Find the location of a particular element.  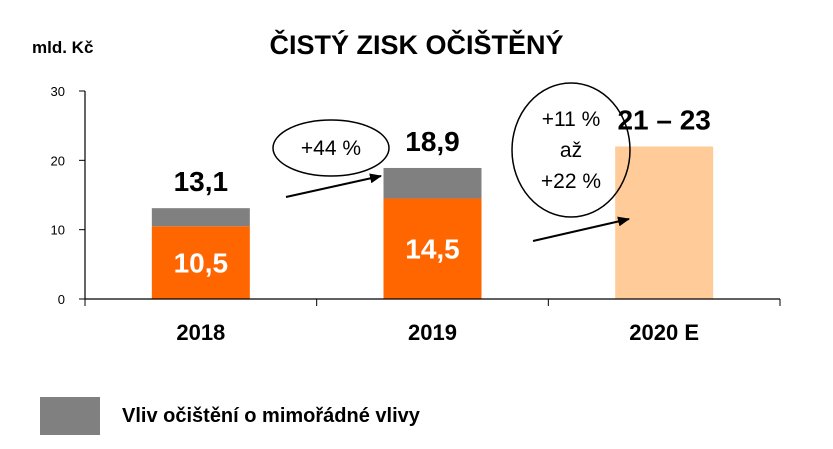

growth-label: +44 % is located at coordinates (331, 148).